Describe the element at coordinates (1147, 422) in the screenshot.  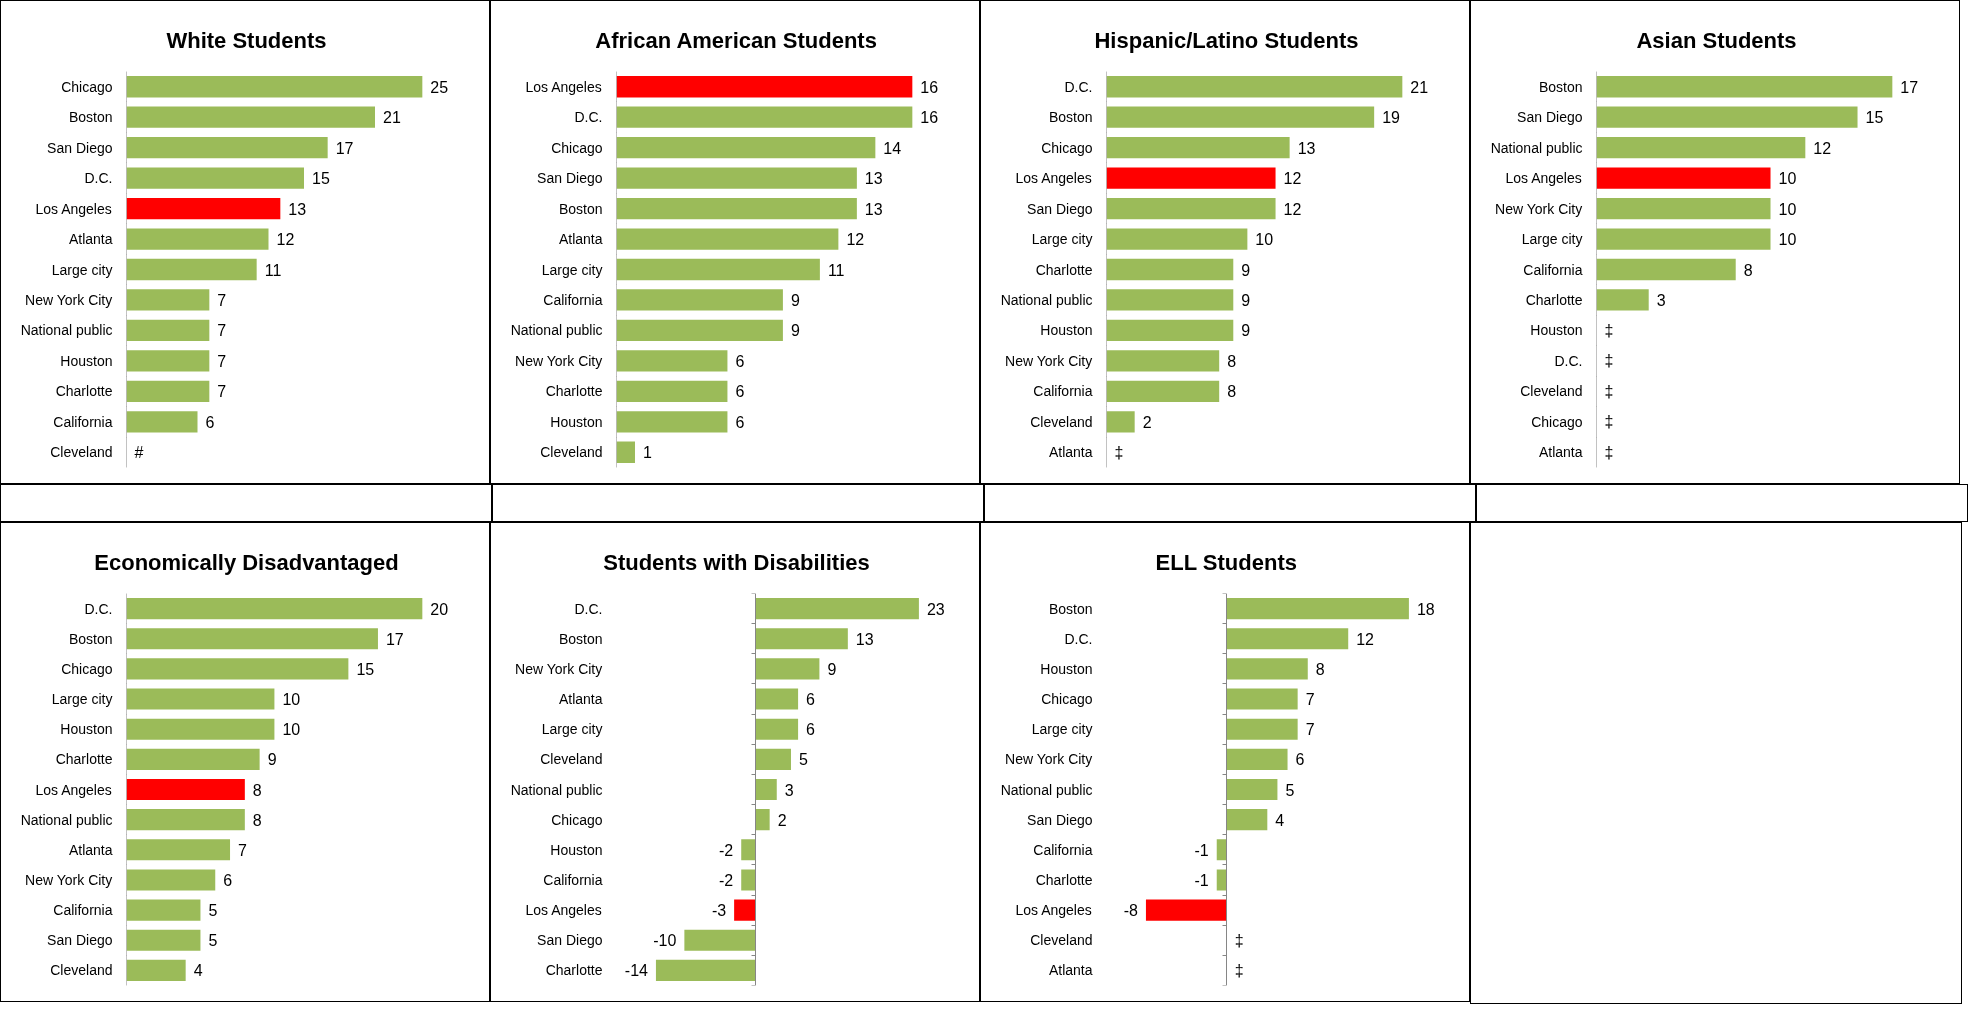
I see `data-label: 2` at that location.